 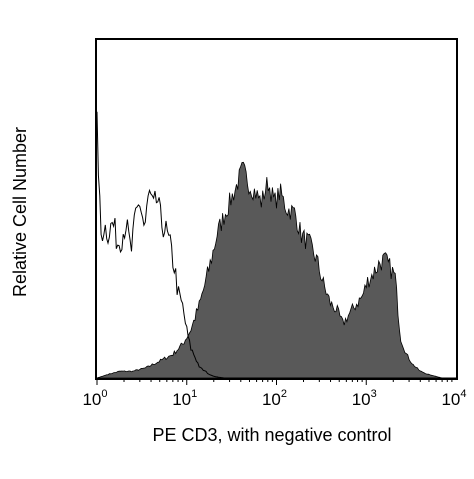 I want to click on x-tick-label: 10⁴, so click(x=453, y=398).